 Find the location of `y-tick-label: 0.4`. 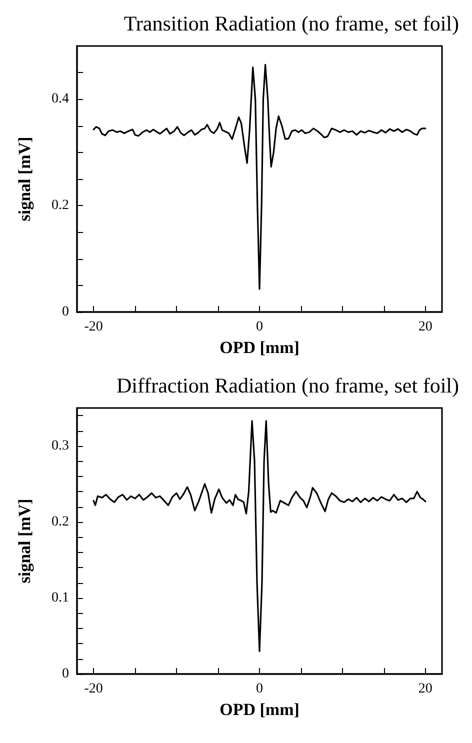

y-tick-label: 0.4 is located at coordinates (60, 99).